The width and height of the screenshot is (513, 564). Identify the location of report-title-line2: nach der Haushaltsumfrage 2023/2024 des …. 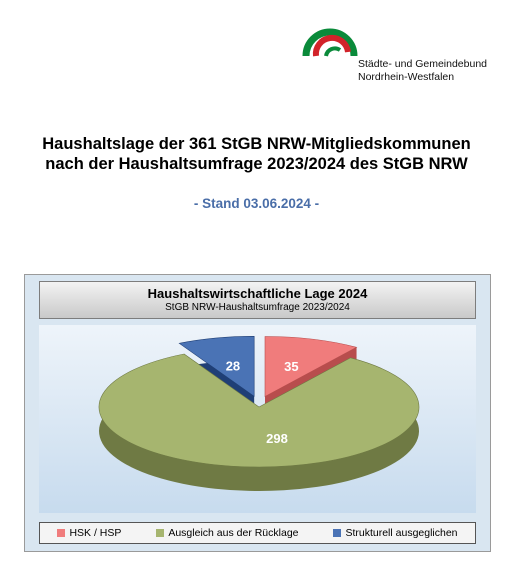
(256, 164).